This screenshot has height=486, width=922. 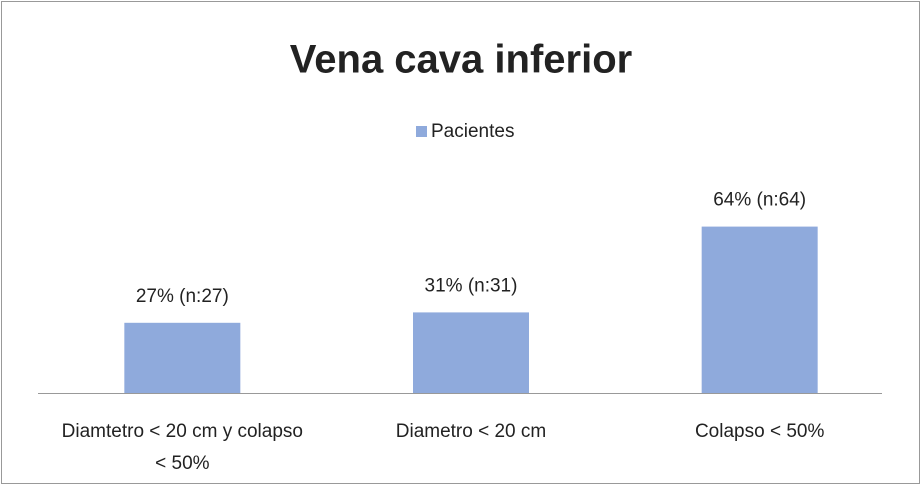 I want to click on data-label: 27% (n:27), so click(x=182, y=296).